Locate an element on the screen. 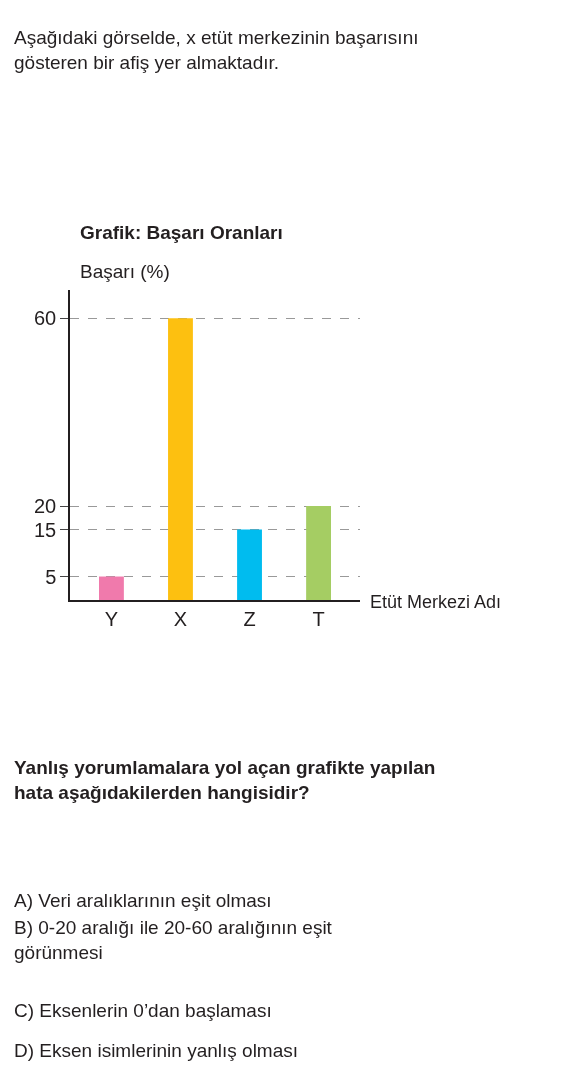  text: A) Veri aralıklarının eşit olması is located at coordinates (143, 900).